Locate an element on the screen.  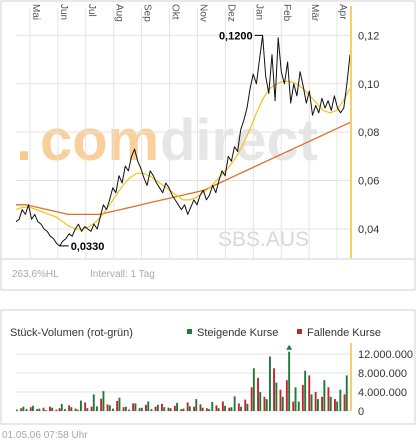
falling-legend-swatch is located at coordinates (299, 331).